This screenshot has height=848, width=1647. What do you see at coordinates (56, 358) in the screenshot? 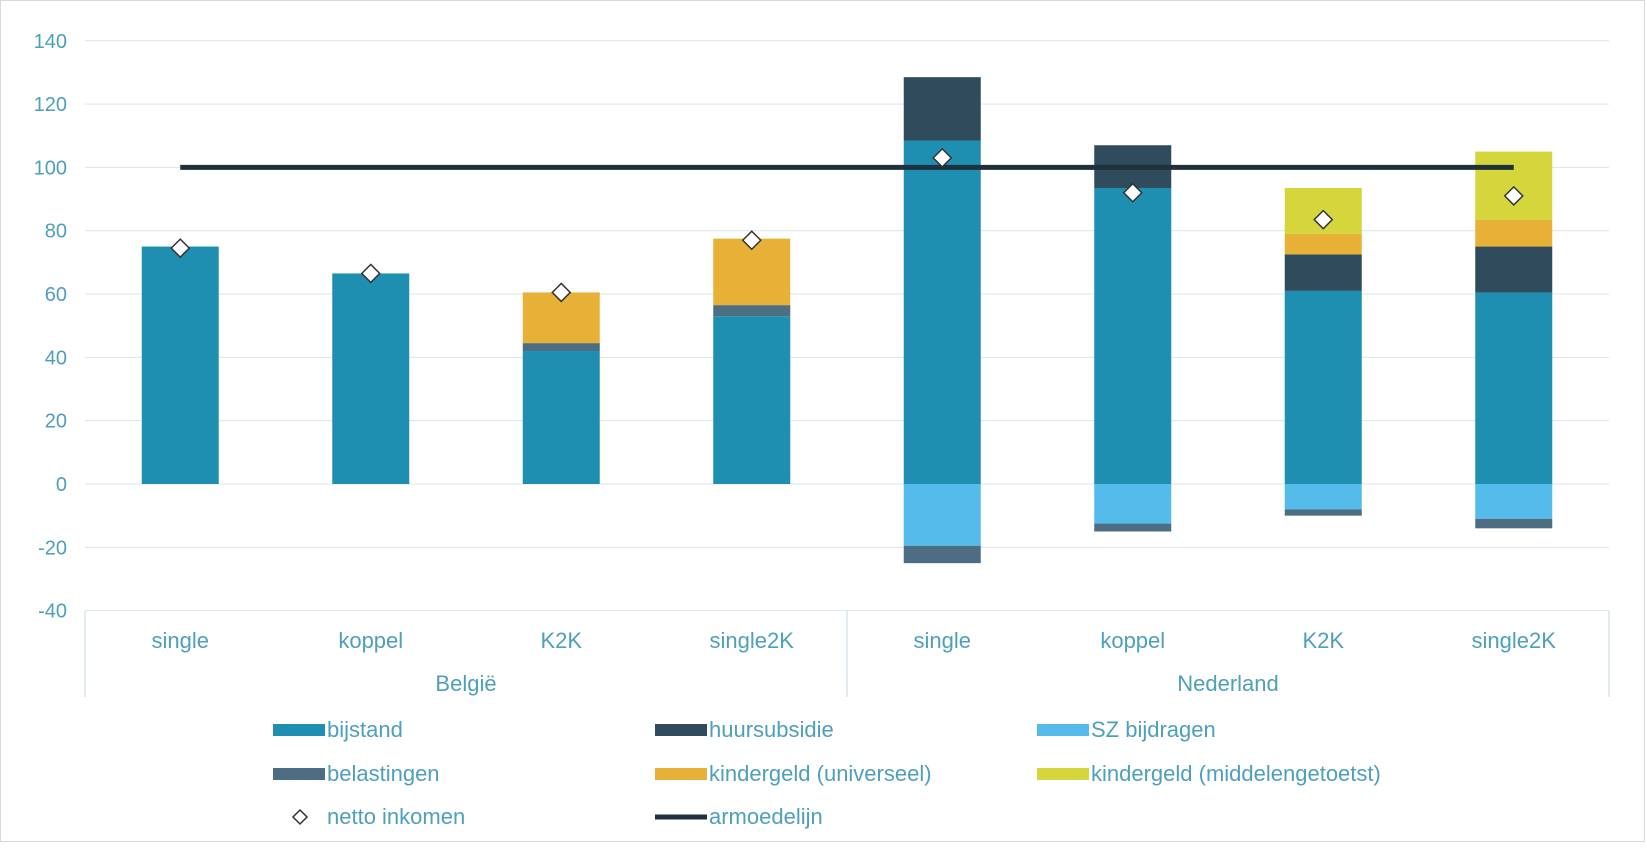
I see `y-tick-label: 40` at bounding box center [56, 358].